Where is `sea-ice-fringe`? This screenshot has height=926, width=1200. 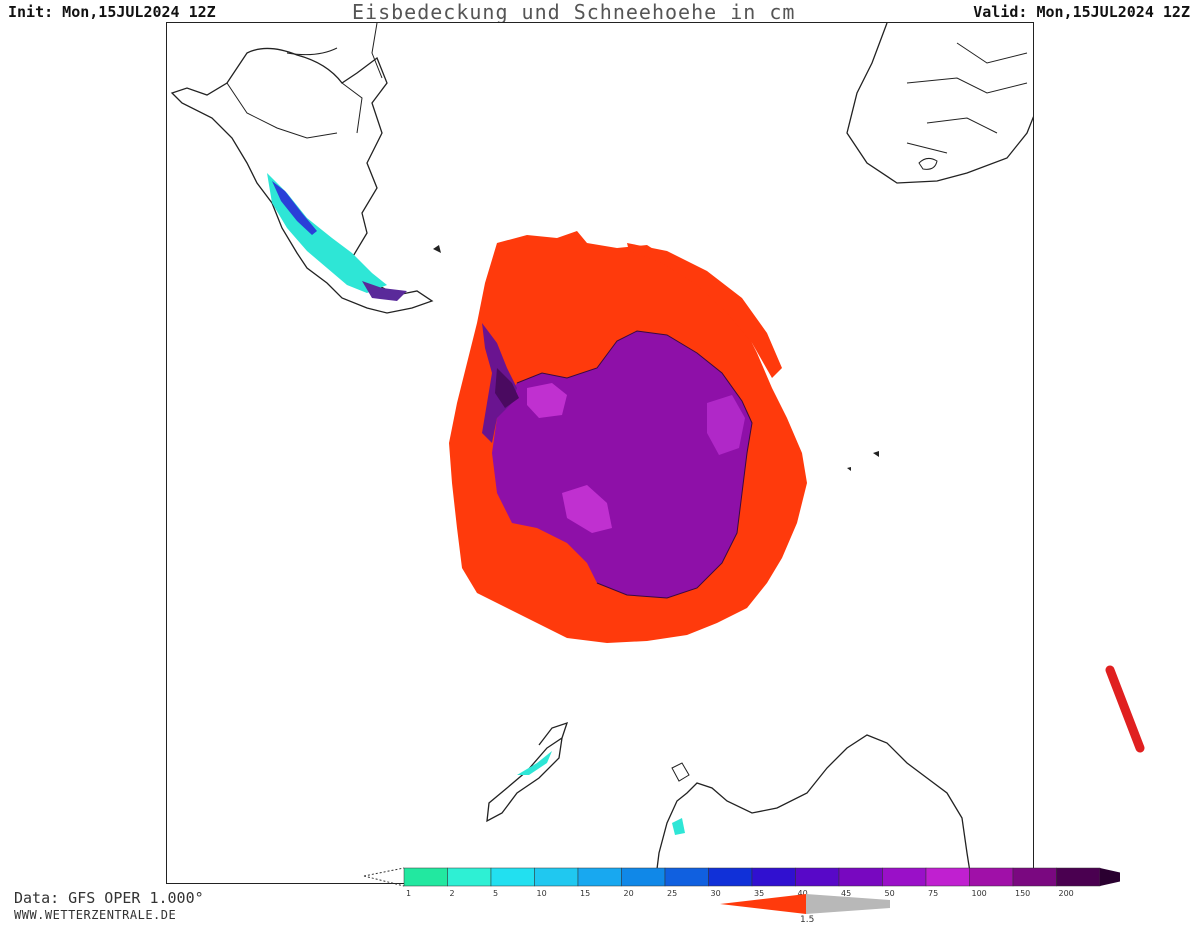
sea-ice-fringe is located at coordinates (704, 310).